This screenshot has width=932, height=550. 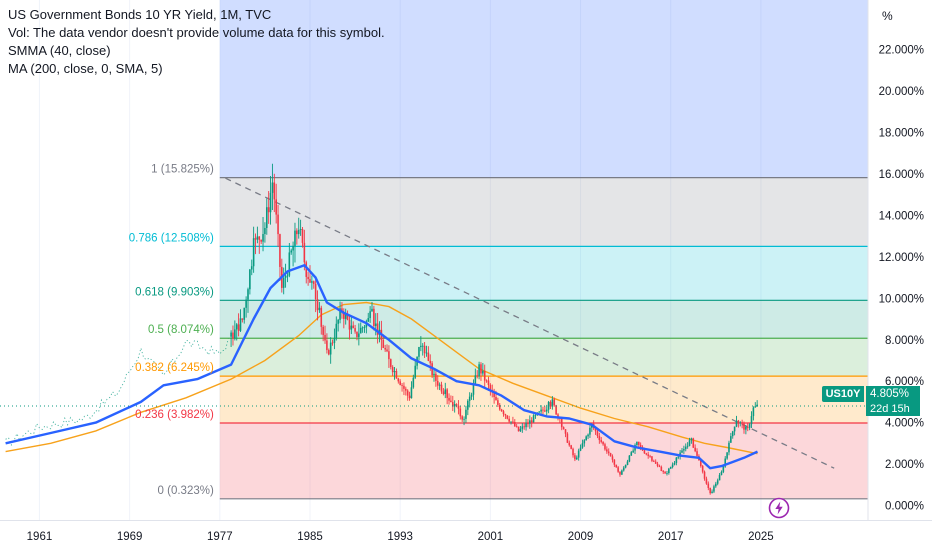 What do you see at coordinates (85, 68) in the screenshot?
I see `legend-ma: MA (200, close, 0, SMA, 5)` at bounding box center [85, 68].